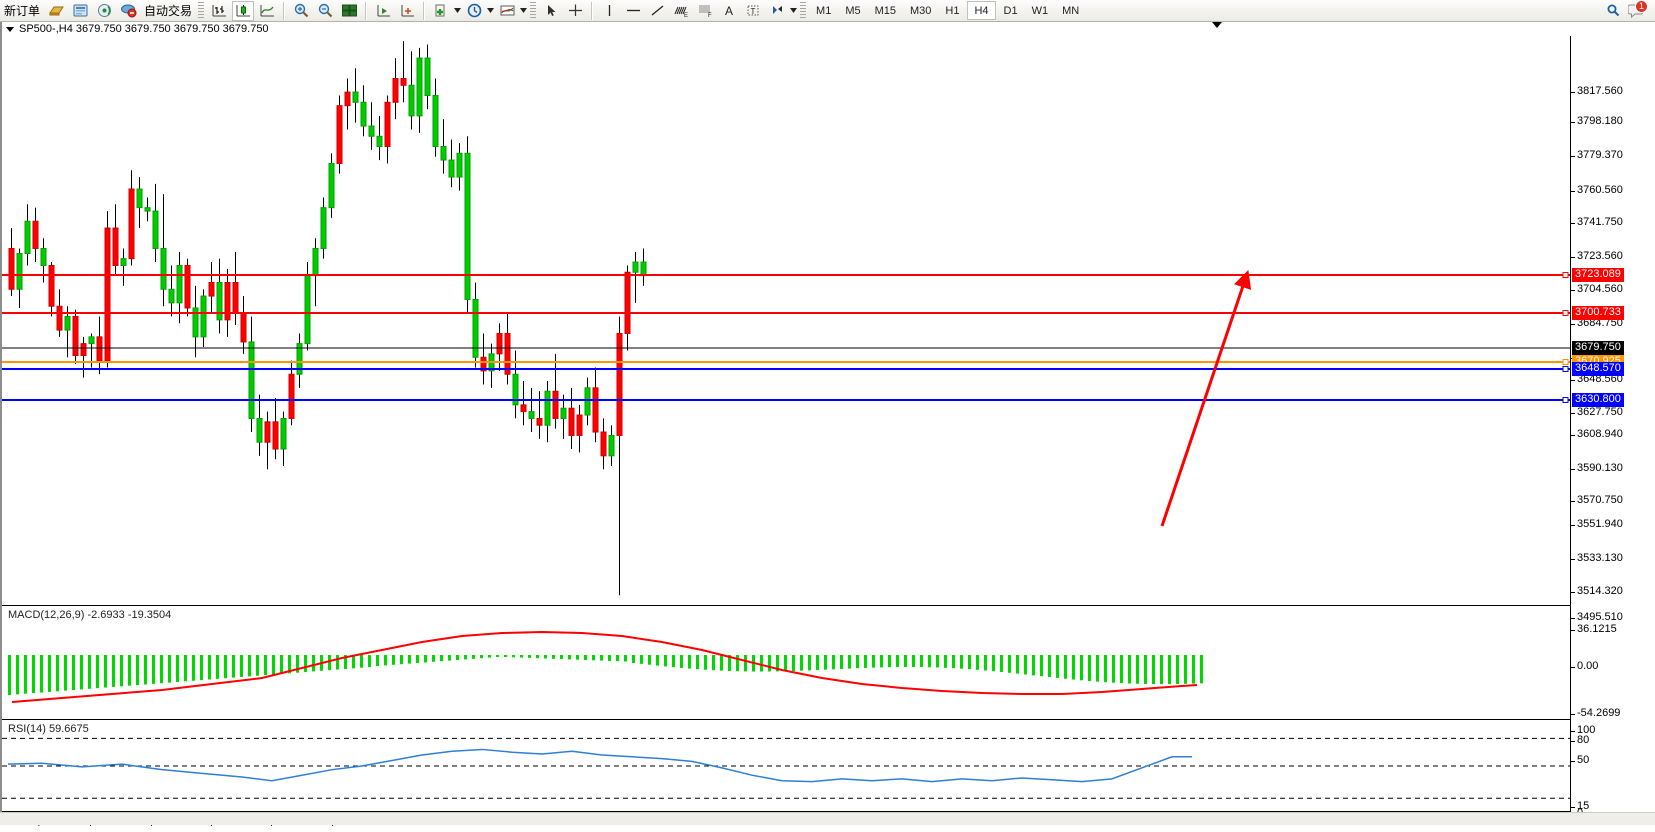  Describe the element at coordinates (1598, 369) in the screenshot. I see `level-tag-support-1: 3648.570` at that location.